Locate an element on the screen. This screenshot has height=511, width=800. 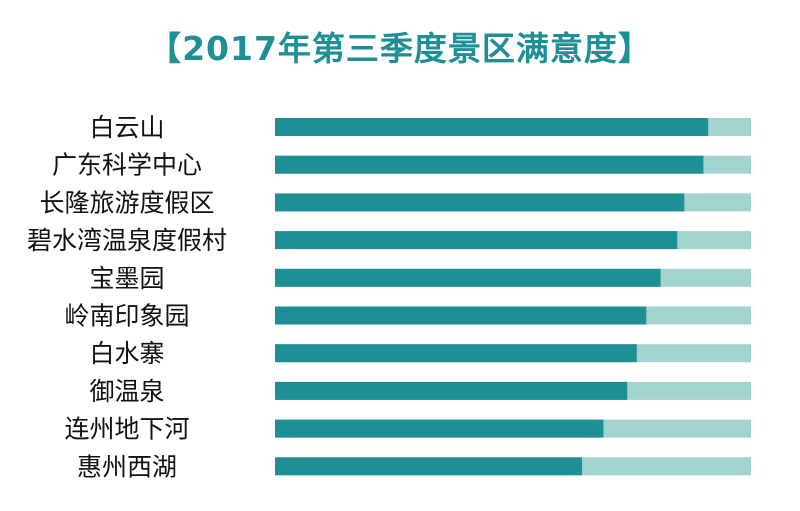
category-label: 长隆旅游度假区 is located at coordinates (126, 202).